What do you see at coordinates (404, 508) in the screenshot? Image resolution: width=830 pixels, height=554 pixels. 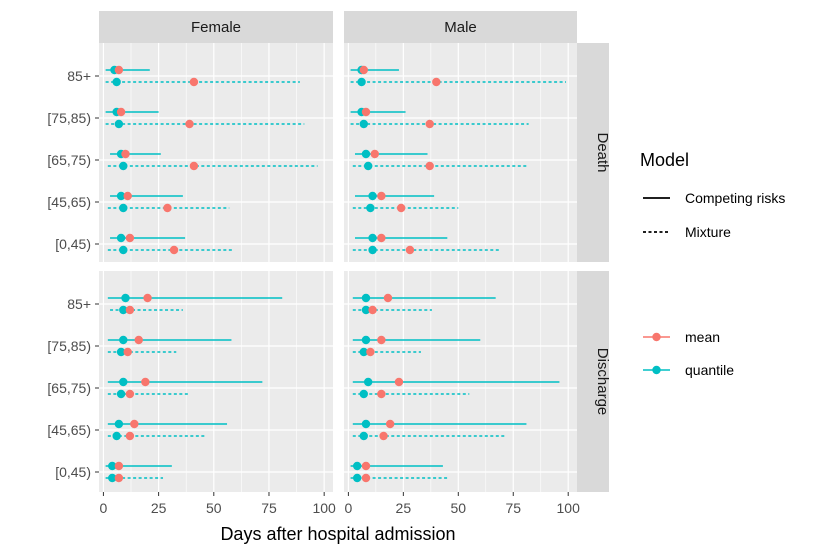 I see `x-tick-label: 25` at bounding box center [404, 508].